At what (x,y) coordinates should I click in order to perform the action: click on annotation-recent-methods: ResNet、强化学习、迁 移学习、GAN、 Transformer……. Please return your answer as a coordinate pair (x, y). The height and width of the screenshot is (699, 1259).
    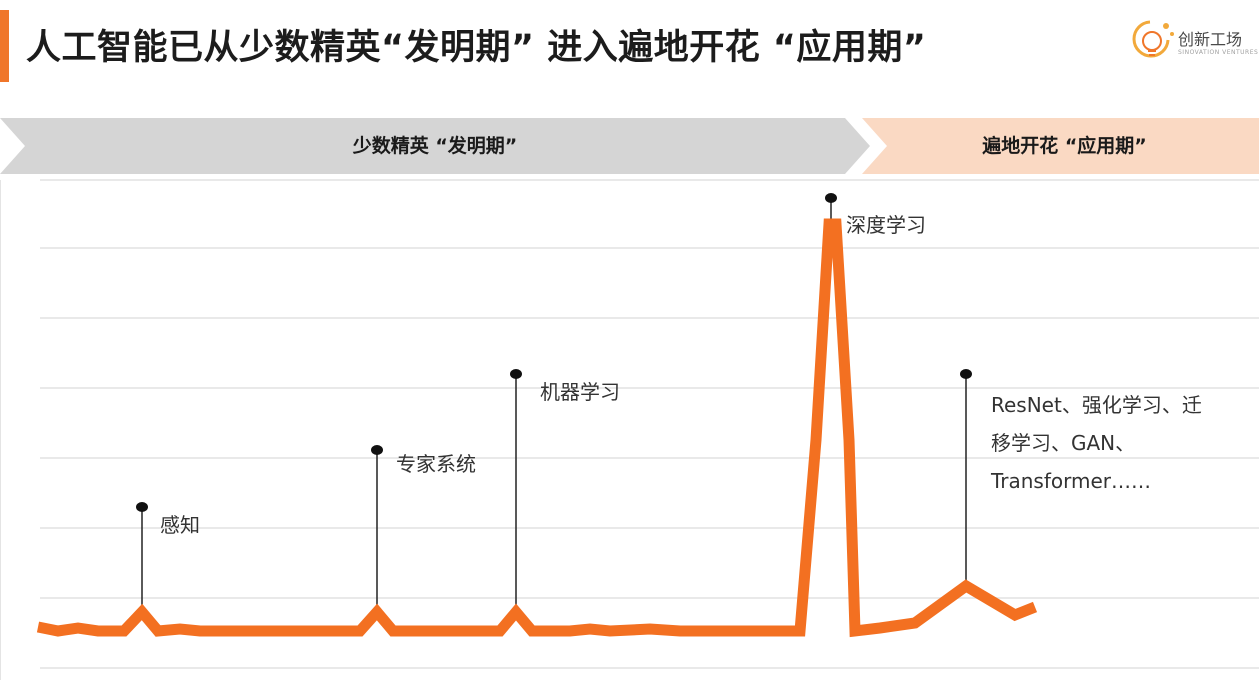
    Looking at the image, I should click on (1116, 443).